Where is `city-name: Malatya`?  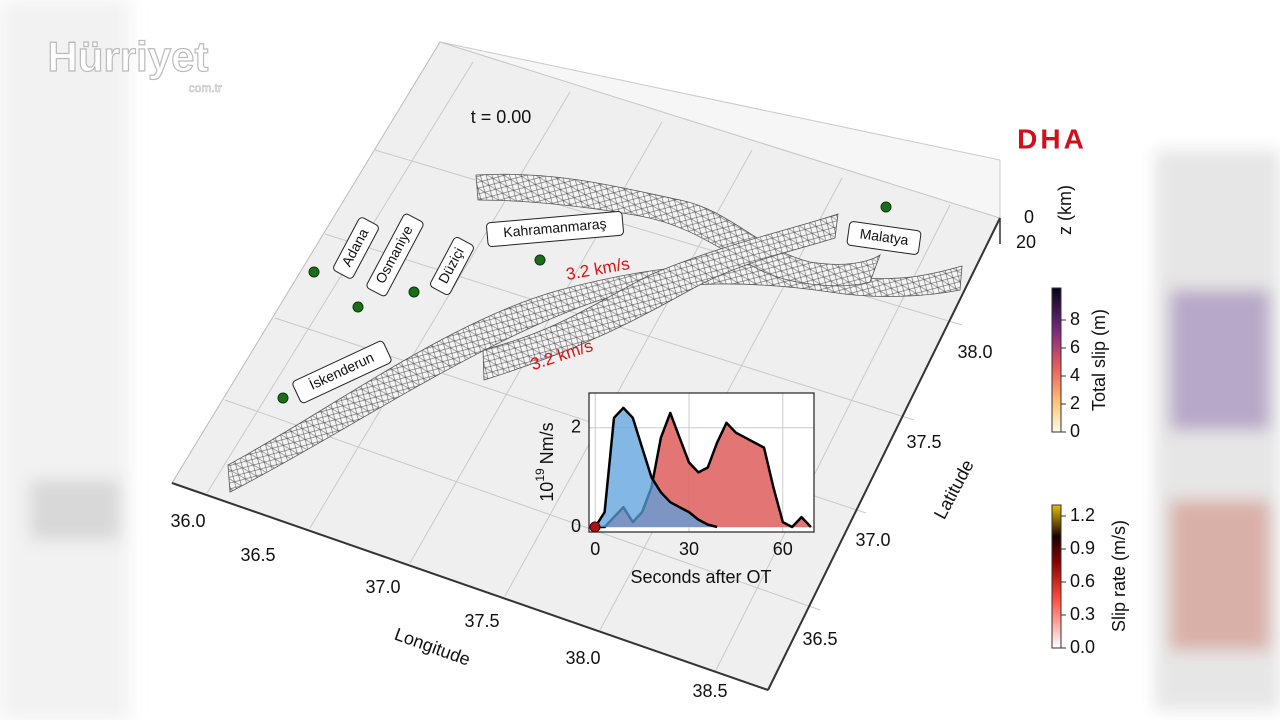
city-name: Malatya is located at coordinates (884, 236).